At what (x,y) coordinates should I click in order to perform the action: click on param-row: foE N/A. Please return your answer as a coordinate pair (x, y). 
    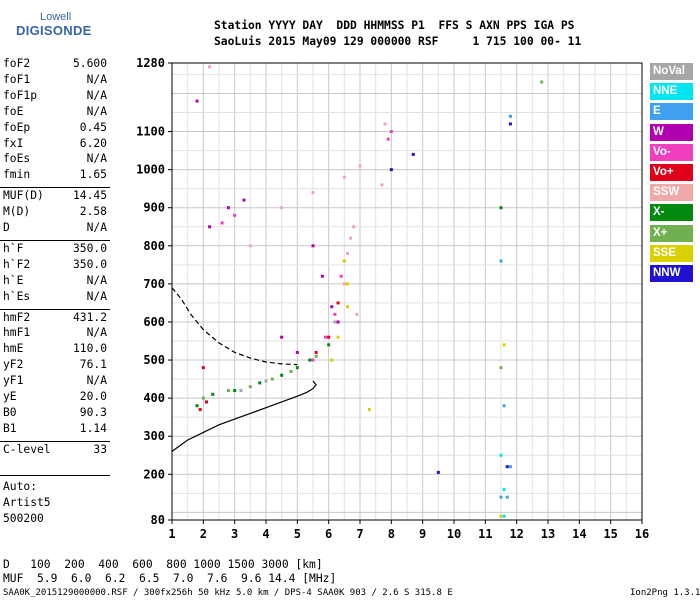
    Looking at the image, I should click on (55, 113).